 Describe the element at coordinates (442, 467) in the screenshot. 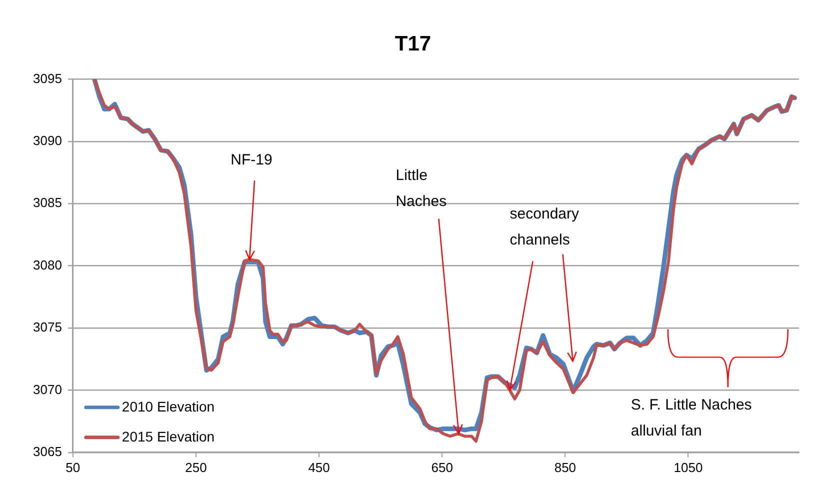

I see `x-tick-label: 650` at that location.